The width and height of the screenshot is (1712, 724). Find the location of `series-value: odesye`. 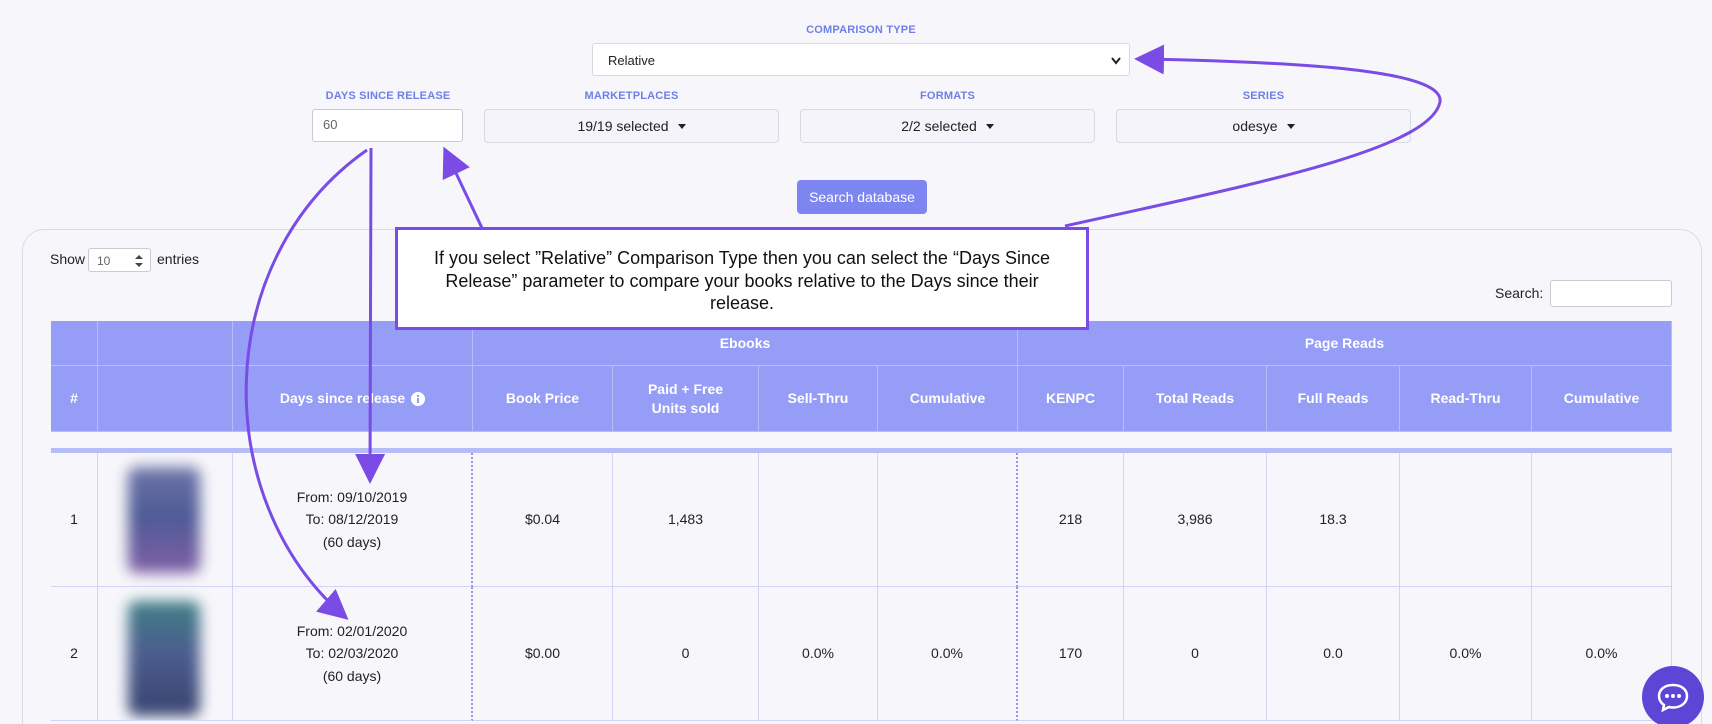

series-value: odesye is located at coordinates (1255, 126).